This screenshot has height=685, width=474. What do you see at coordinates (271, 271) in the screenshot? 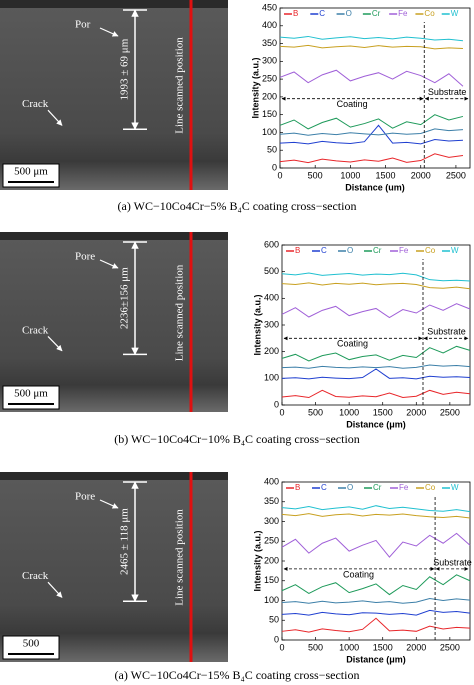
I see `y-tick-label: 500` at bounding box center [271, 271].